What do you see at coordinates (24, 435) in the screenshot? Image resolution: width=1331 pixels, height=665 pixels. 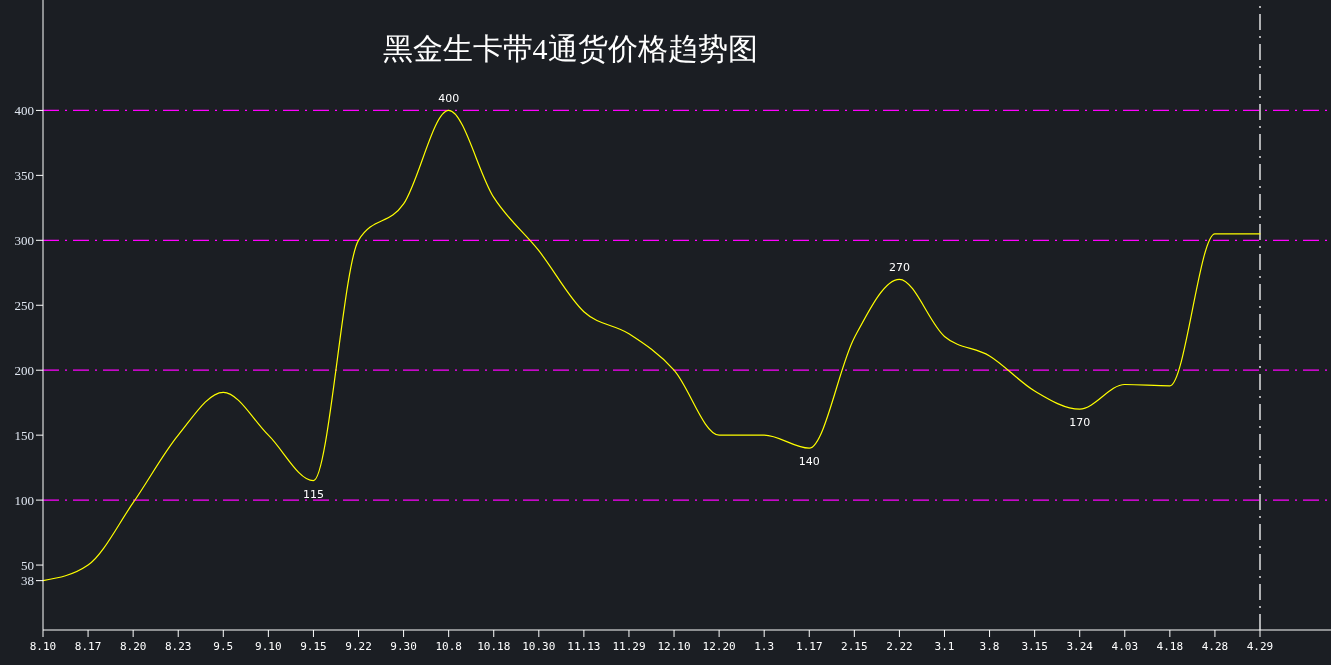 I see `y-tick-label: 150` at bounding box center [24, 435].